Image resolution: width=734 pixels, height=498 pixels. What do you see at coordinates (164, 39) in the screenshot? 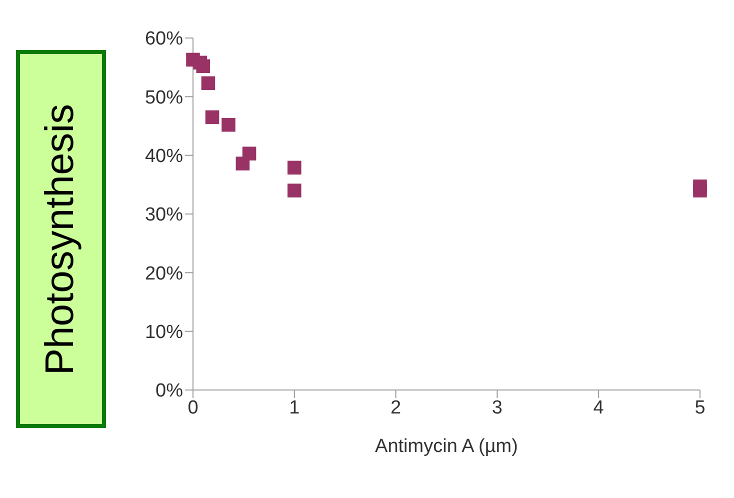
I see `y-tick-label: 60%` at bounding box center [164, 39].